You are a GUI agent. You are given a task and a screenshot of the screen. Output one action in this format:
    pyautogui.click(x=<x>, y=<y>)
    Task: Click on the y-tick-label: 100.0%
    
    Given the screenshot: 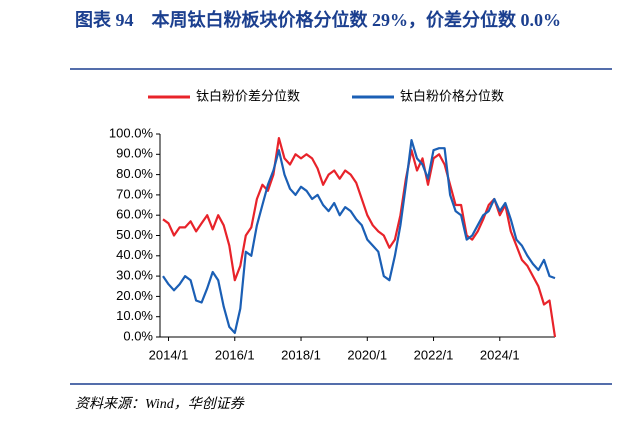 What is the action you would take?
    pyautogui.click(x=131, y=132)
    